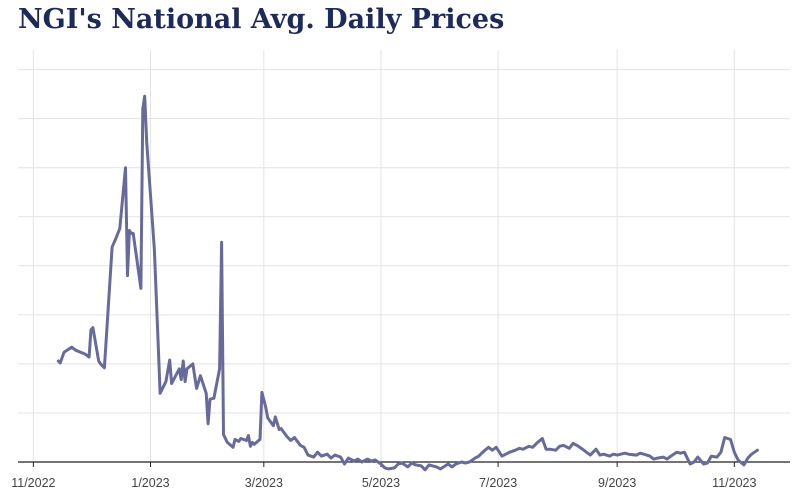 The width and height of the screenshot is (794, 496). What do you see at coordinates (33, 483) in the screenshot?
I see `x-tick-label: 11/2022` at bounding box center [33, 483].